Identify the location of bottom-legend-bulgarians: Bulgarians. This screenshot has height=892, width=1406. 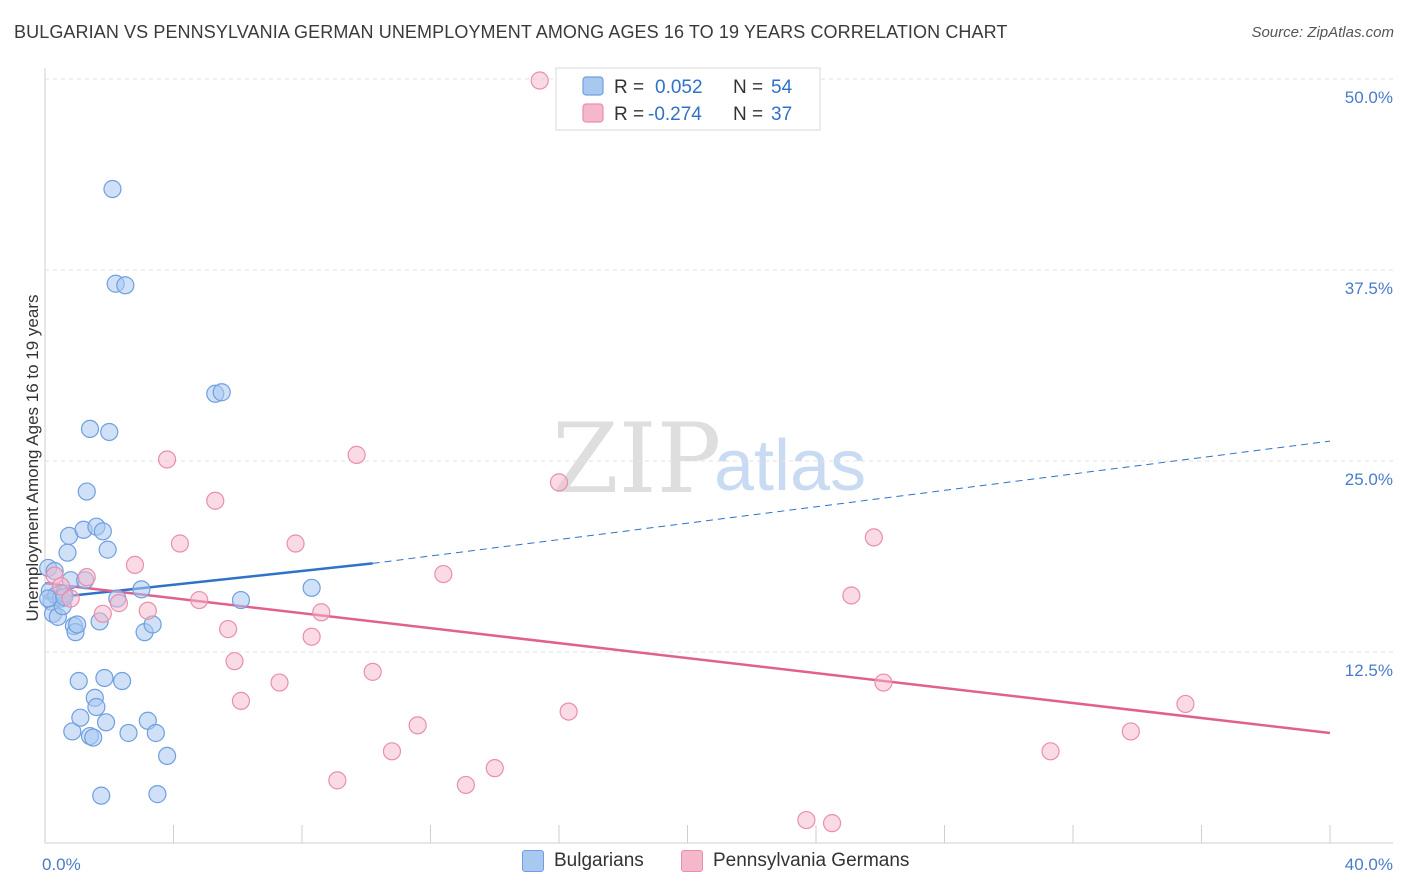
(583, 861).